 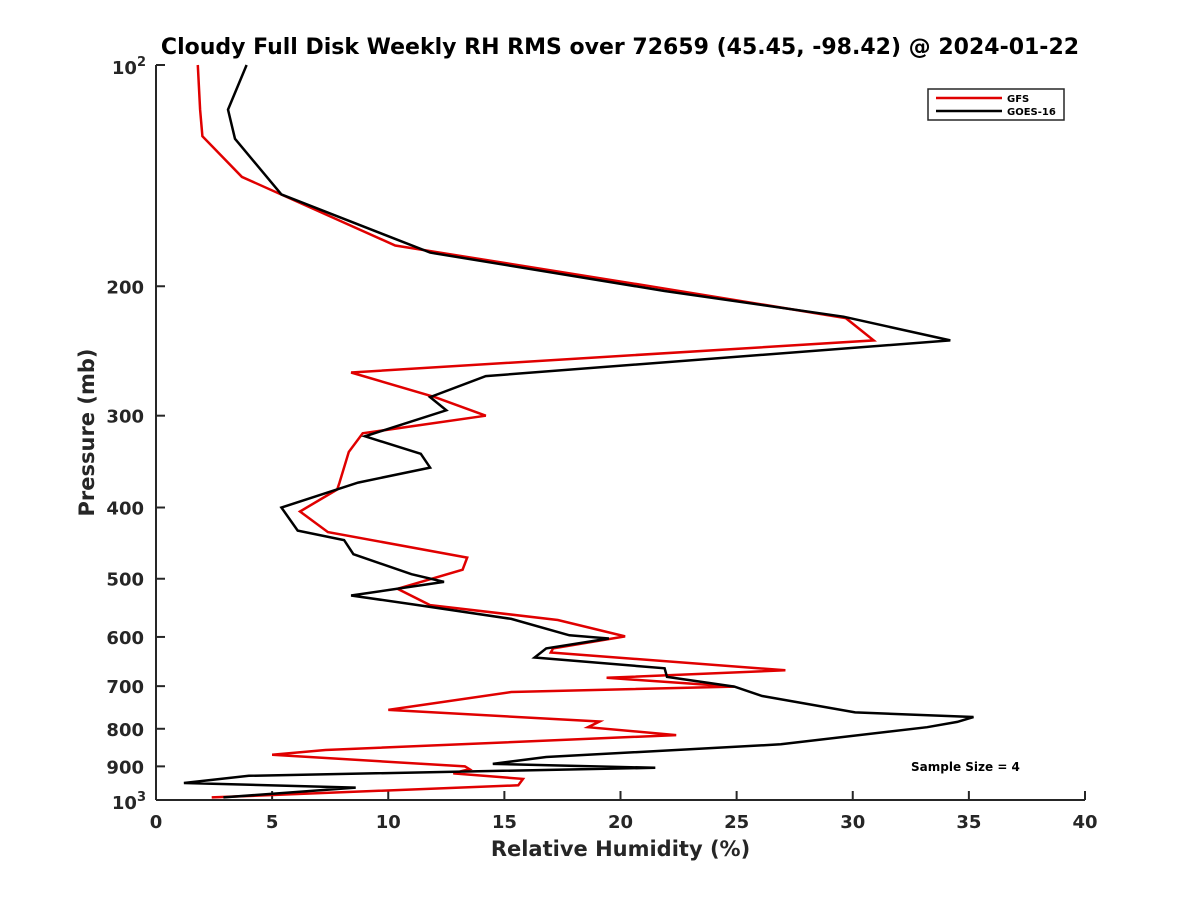 I want to click on y-tick-exponent: 3, so click(x=141, y=797).